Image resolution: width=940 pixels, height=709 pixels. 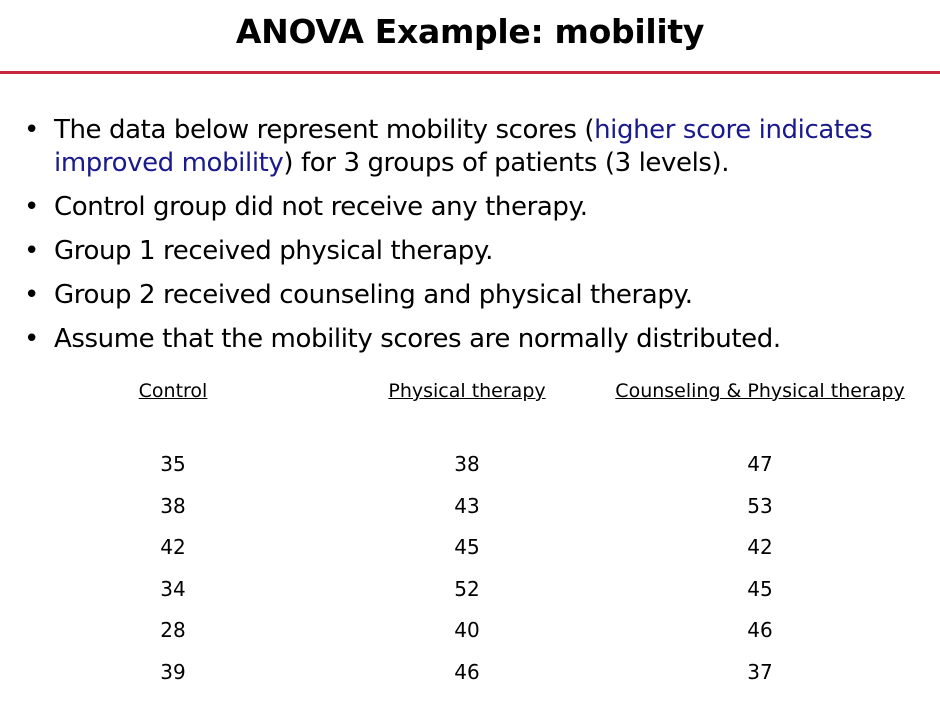 I want to click on bullet-item: • Group 1 received physical therapy., so click(x=477, y=251).